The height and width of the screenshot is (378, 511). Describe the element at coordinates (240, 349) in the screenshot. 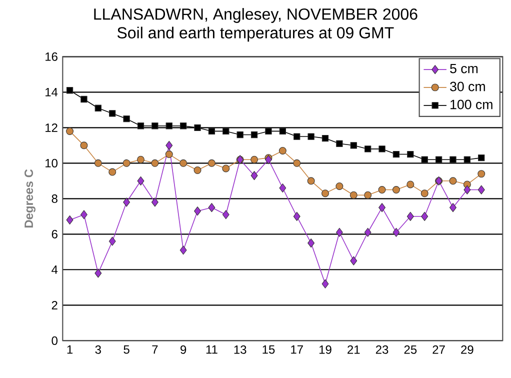

I see `x-tick-label: 13` at that location.